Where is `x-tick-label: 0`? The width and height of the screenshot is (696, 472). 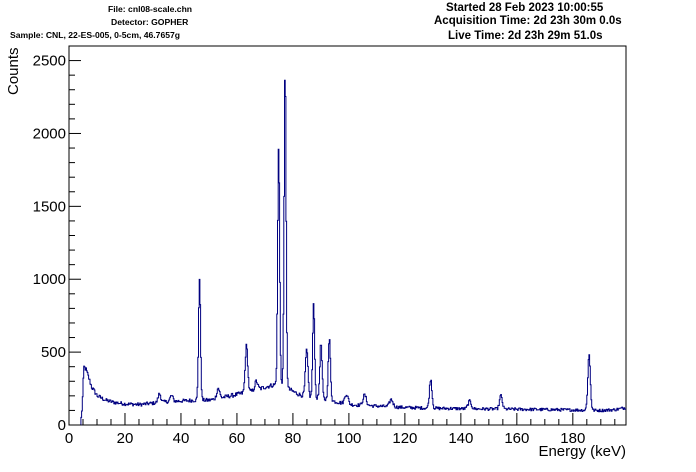
x-tick-label: 0 is located at coordinates (69, 438).